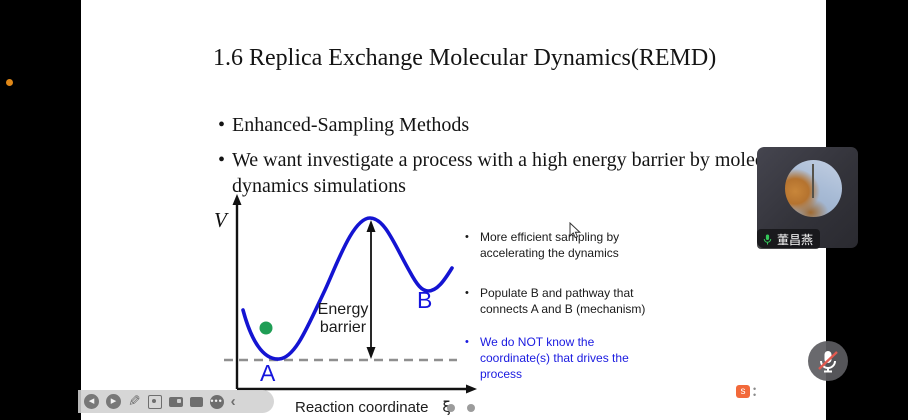 This screenshot has height=420, width=908. I want to click on chevron-left-icon: ‹, so click(233, 401).